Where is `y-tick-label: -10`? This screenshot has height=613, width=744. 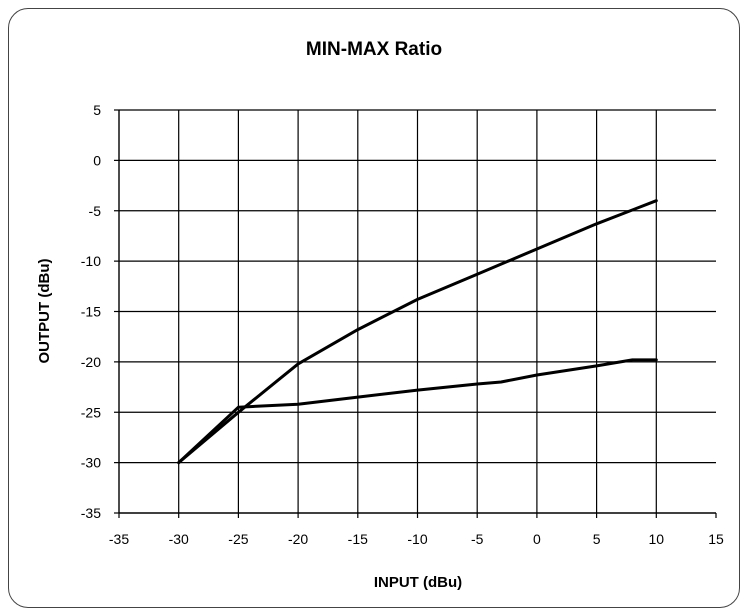
y-tick-label: -10 is located at coordinates (91, 261).